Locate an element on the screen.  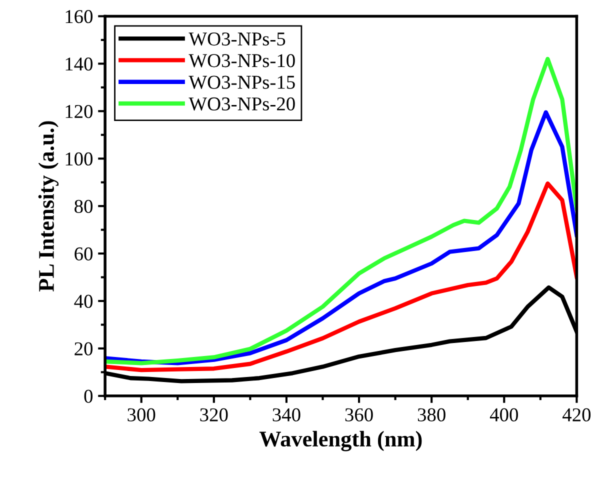
x-tick-label: 340 is located at coordinates (286, 415).